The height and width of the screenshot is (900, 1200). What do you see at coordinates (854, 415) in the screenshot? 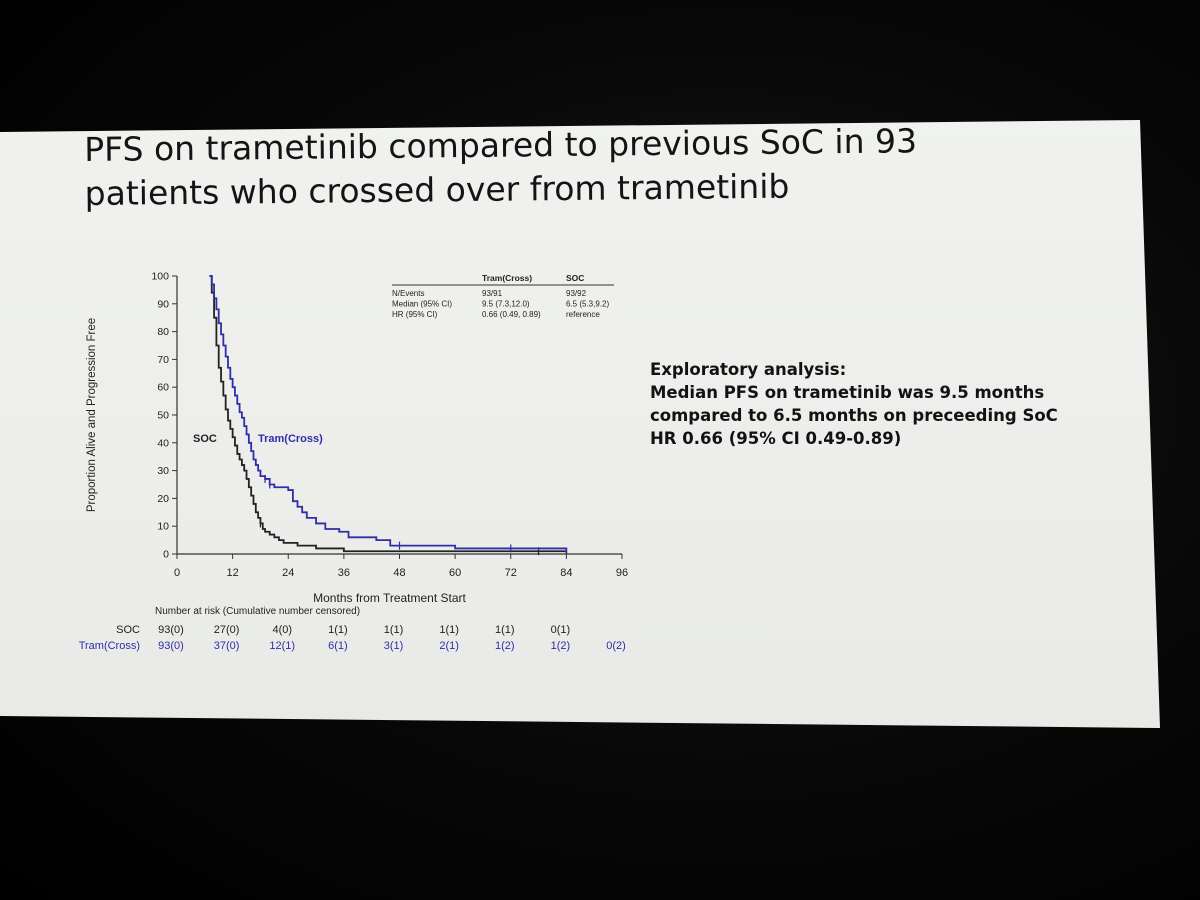
I see `note-line-2: compared to 6.5 months on preceeding SoC` at bounding box center [854, 415].